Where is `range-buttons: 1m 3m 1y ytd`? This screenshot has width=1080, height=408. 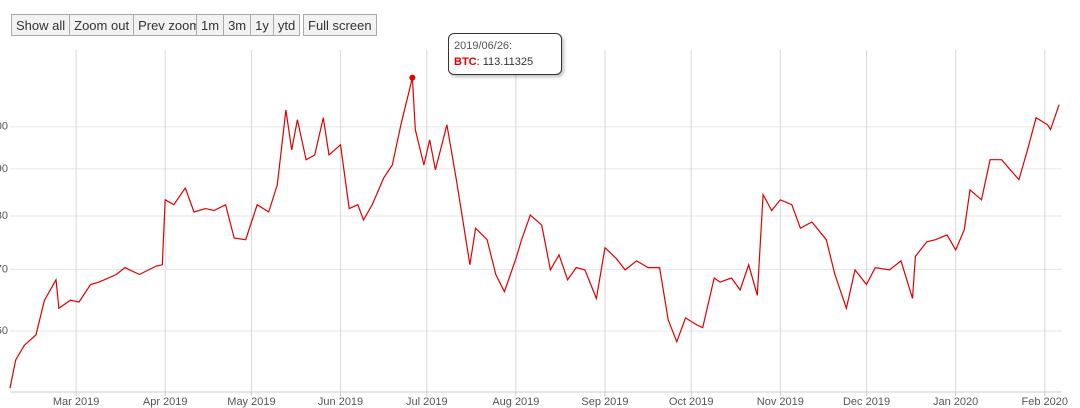 range-buttons: 1m 3m 1y ytd is located at coordinates (248, 25).